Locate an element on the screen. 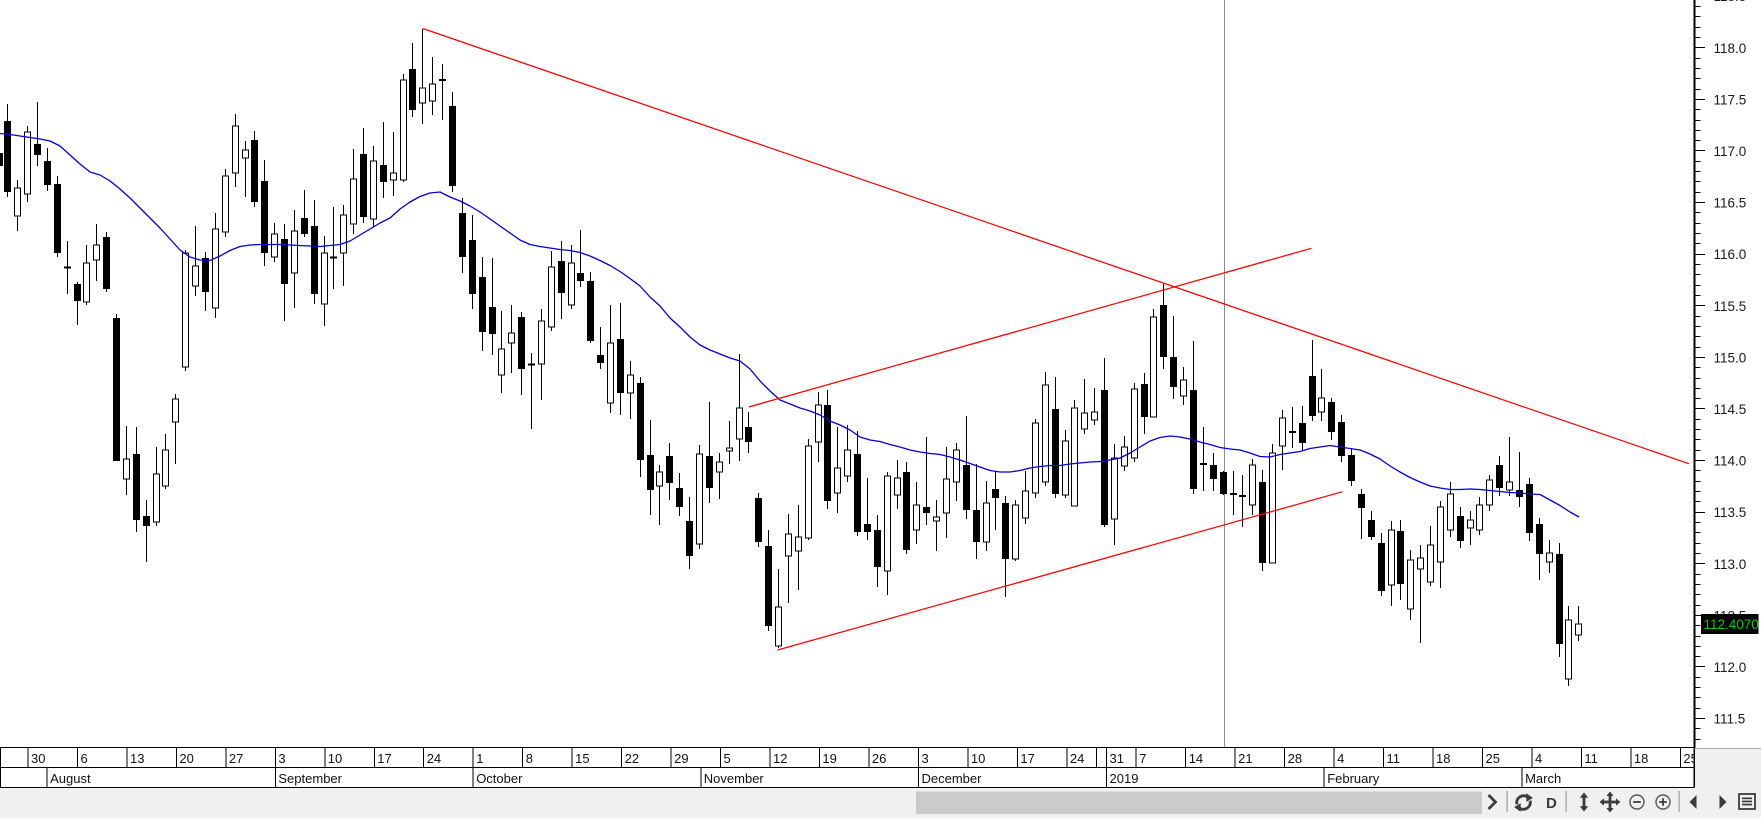 This screenshot has height=820, width=1761. svg-text: 29 is located at coordinates (681, 758).